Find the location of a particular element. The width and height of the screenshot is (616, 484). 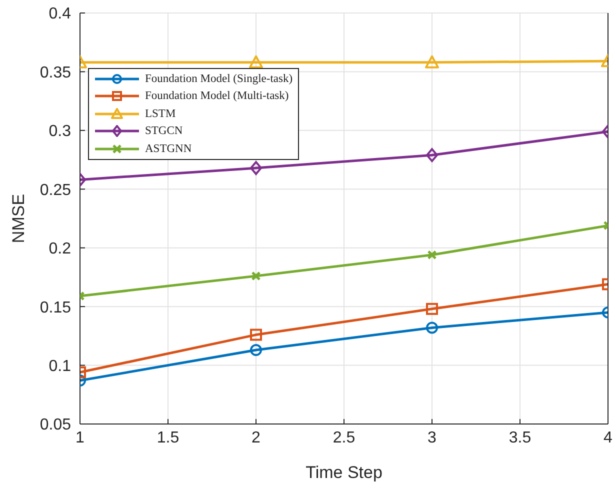

y-tick-label: 0.4 is located at coordinates (60, 14).